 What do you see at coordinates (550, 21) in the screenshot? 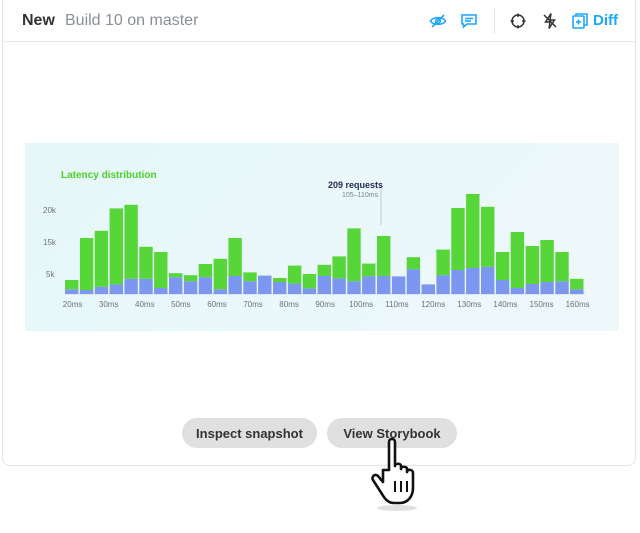
I see `lightning-off-icon` at bounding box center [550, 21].